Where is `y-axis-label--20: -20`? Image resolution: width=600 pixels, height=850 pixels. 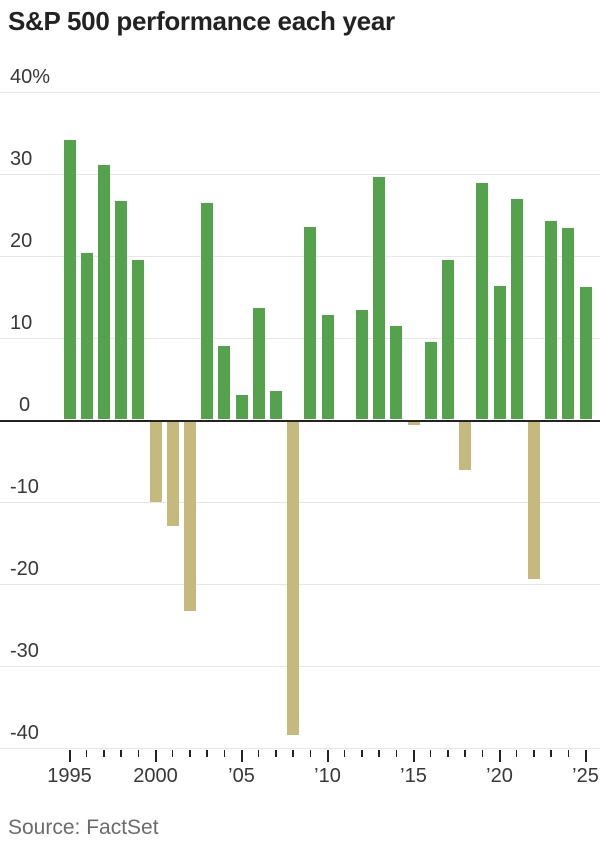
y-axis-label--20: -20 is located at coordinates (24, 568).